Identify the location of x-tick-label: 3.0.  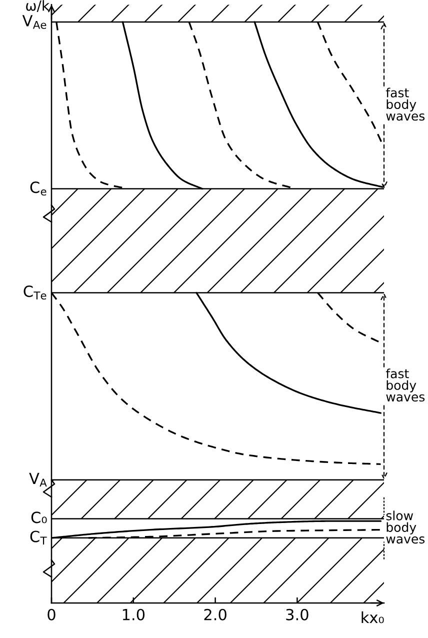
(297, 614).